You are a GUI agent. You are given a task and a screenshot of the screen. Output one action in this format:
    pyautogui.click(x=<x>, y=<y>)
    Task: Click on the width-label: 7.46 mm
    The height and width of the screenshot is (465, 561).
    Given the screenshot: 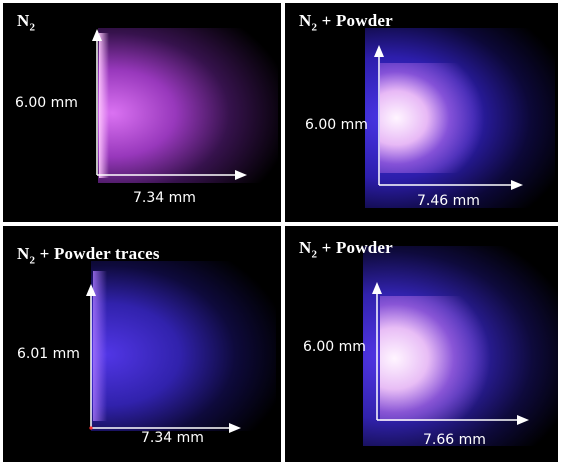 What is the action you would take?
    pyautogui.click(x=448, y=201)
    